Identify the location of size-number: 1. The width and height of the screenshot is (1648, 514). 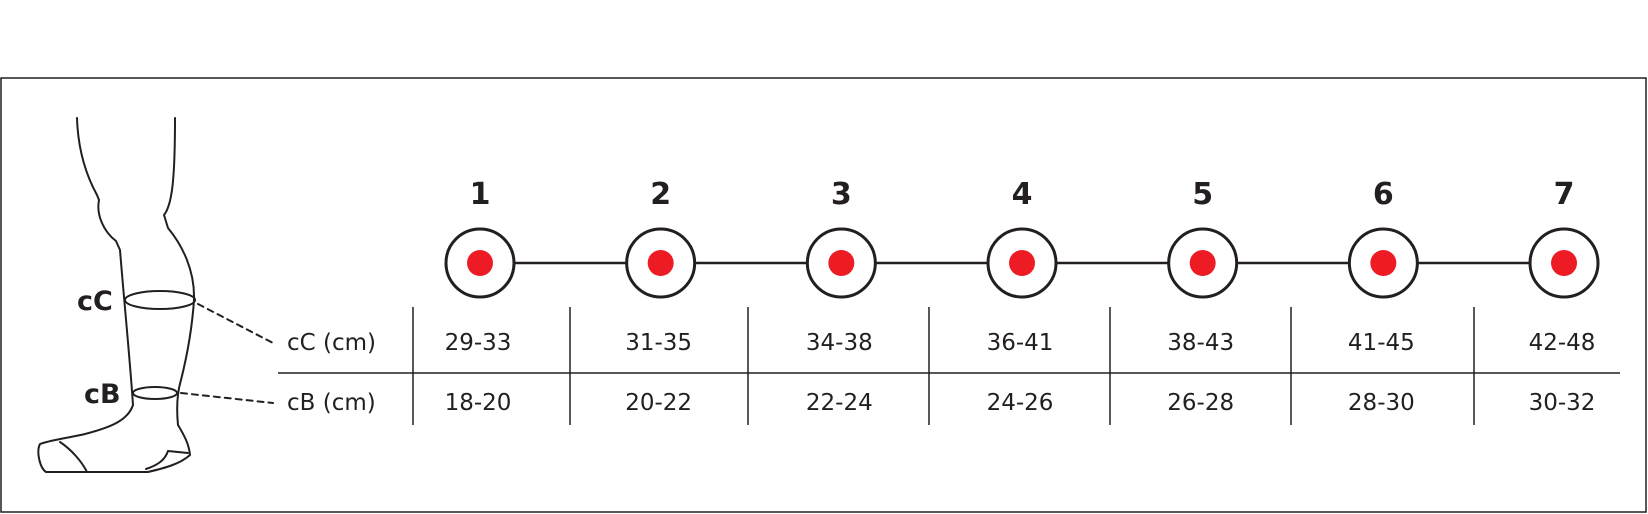
(480, 194).